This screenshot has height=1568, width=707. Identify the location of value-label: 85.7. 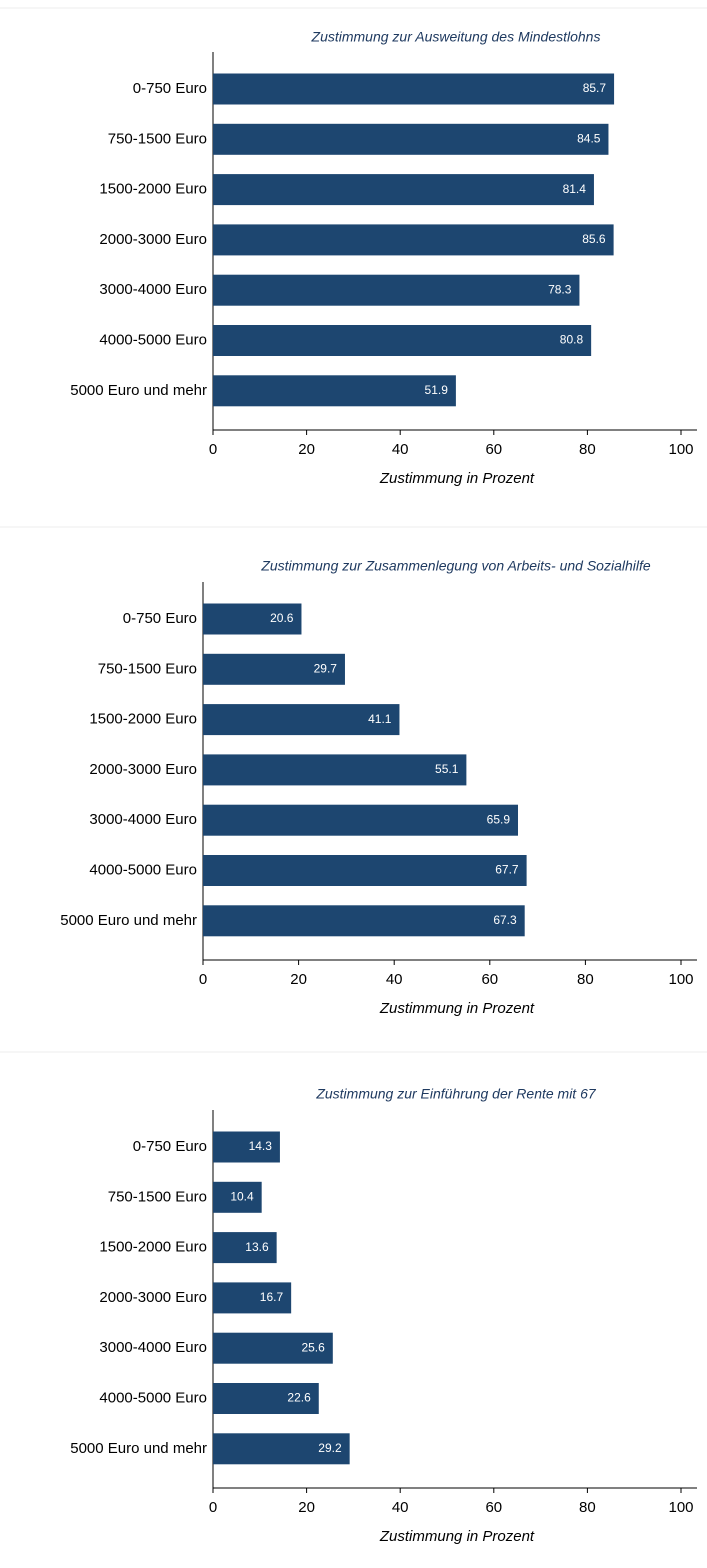
(595, 88).